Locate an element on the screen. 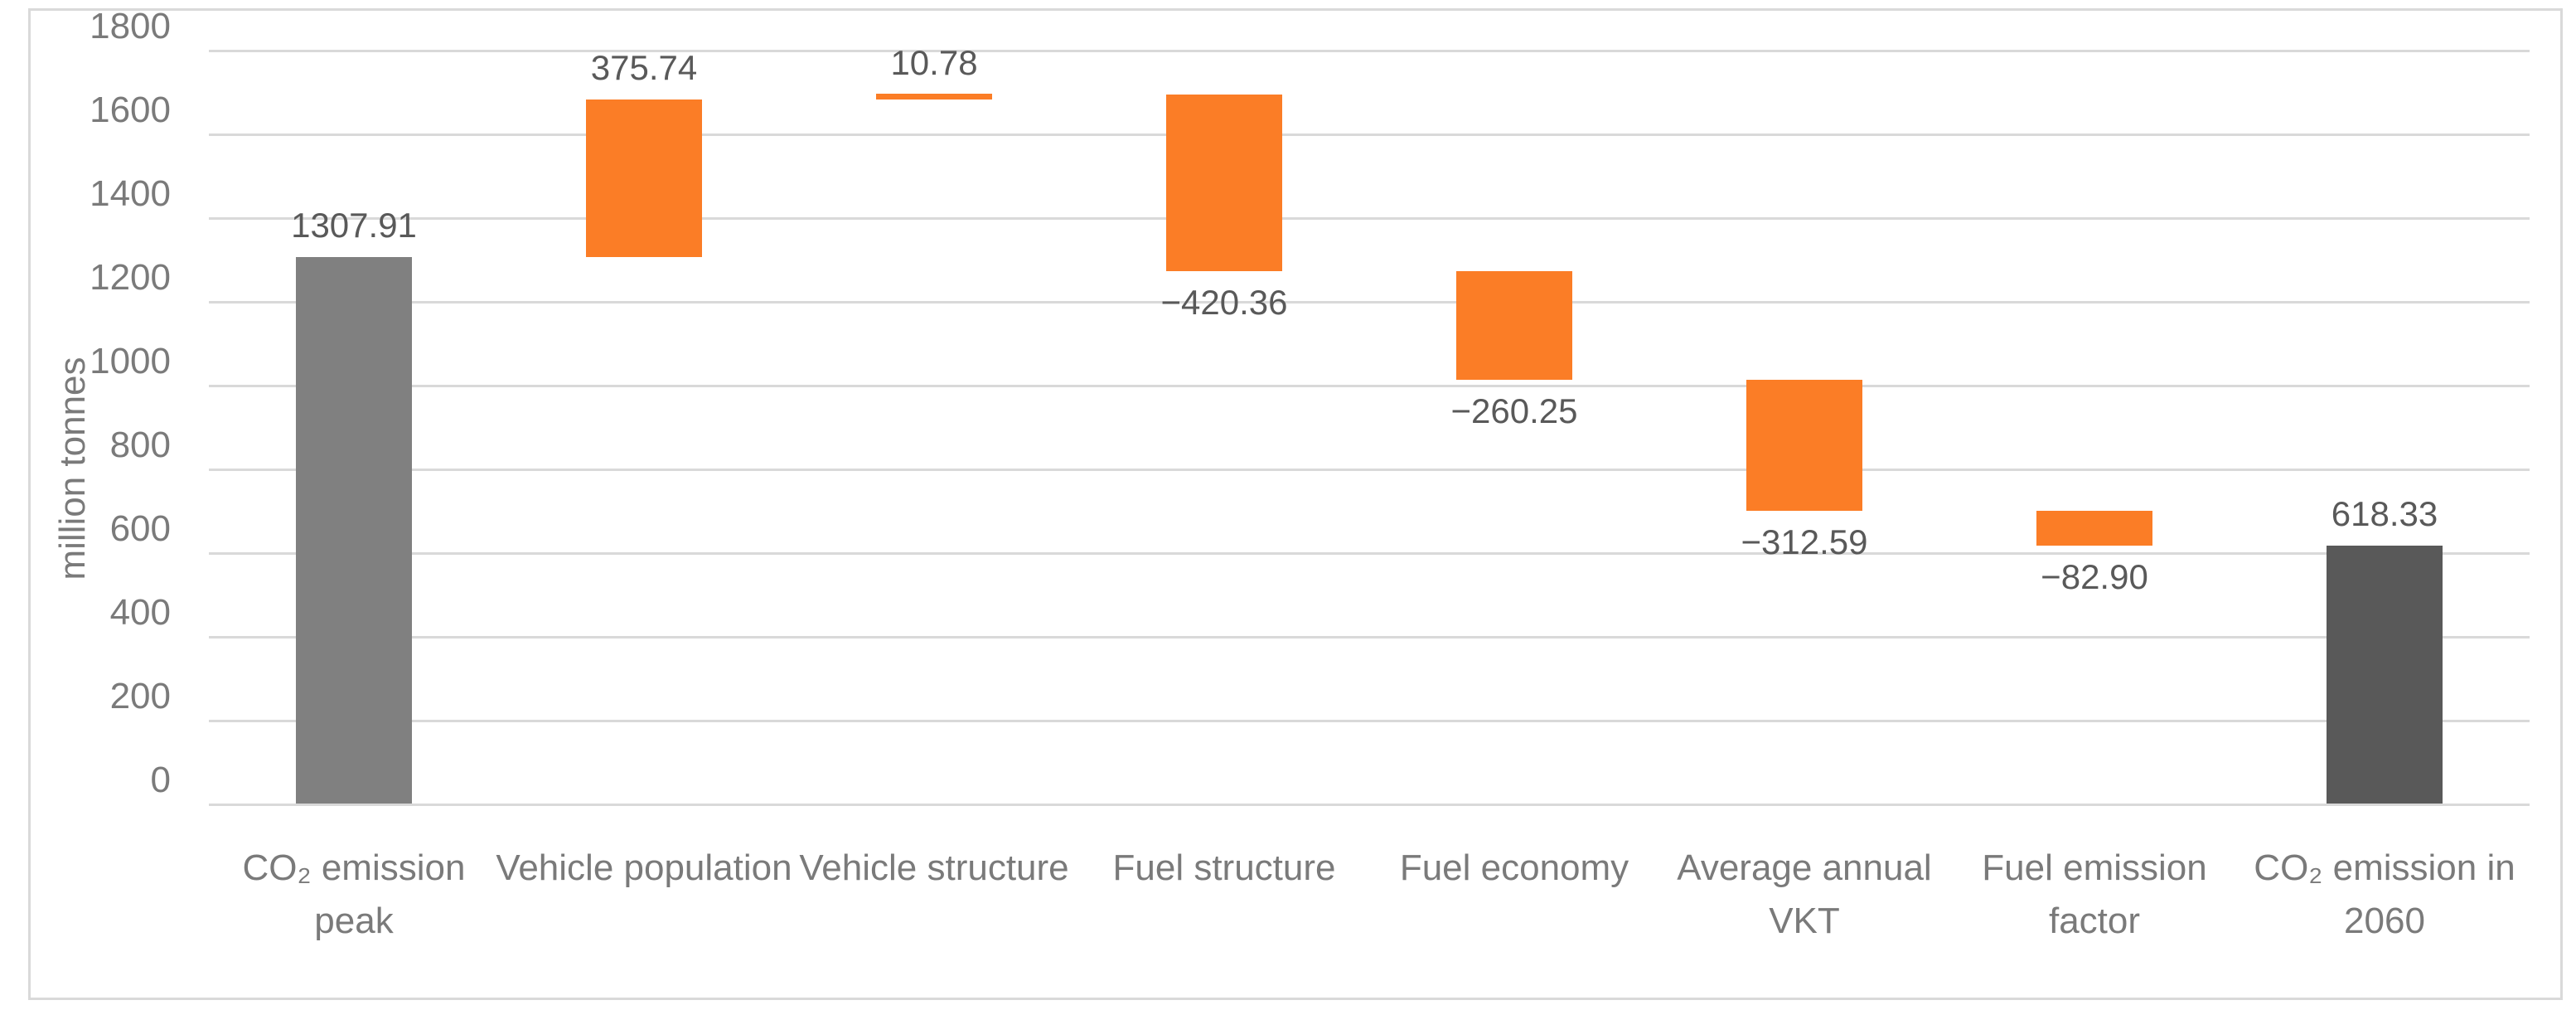 This screenshot has width=2576, height=1010. x-label-line: Fuel economy is located at coordinates (1514, 867).